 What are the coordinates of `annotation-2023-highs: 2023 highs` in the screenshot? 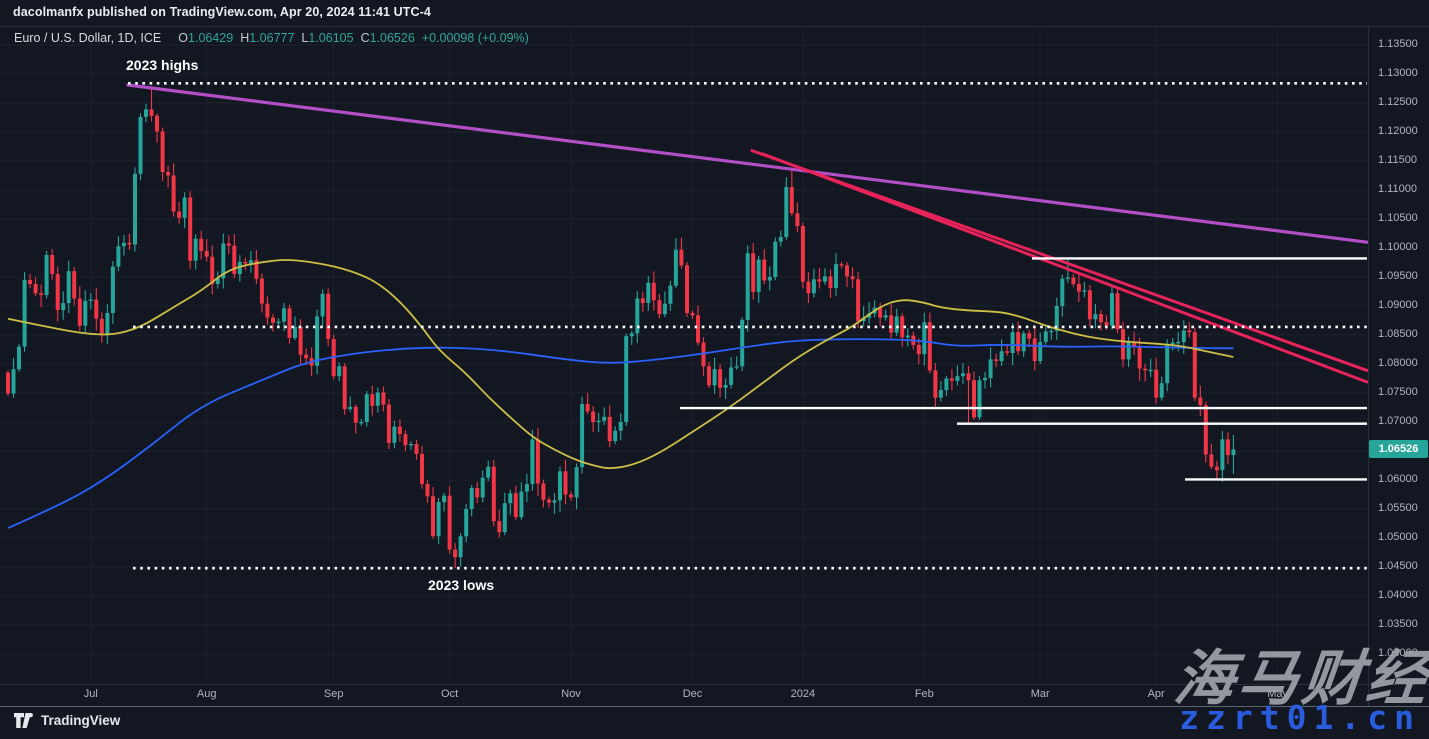 It's located at (162, 65).